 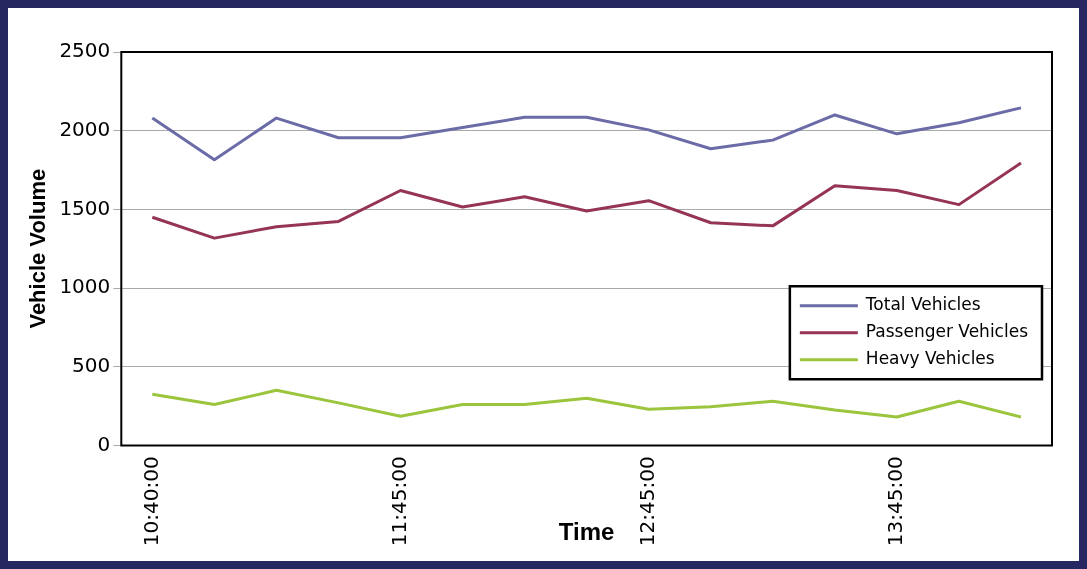 What do you see at coordinates (930, 358) in the screenshot?
I see `legend-label: Heavy Vehicles` at bounding box center [930, 358].